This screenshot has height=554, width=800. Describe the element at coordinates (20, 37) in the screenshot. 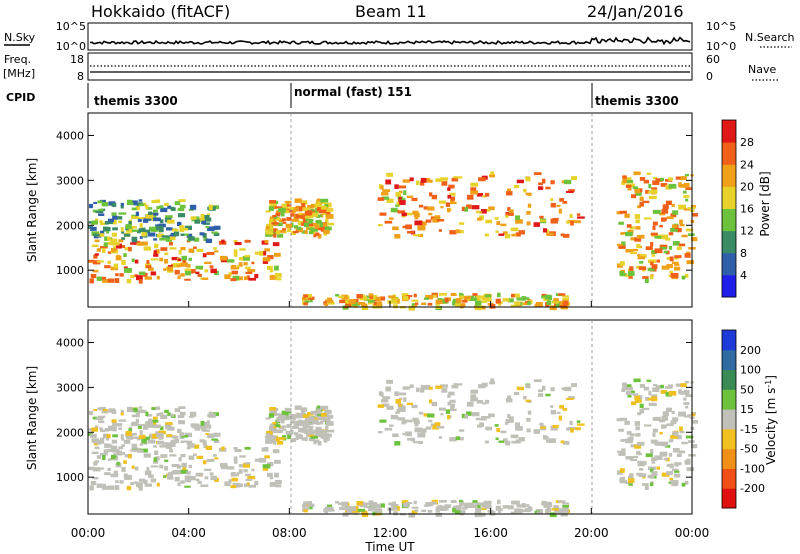

I see `nsky-label: N.Sky` at that location.